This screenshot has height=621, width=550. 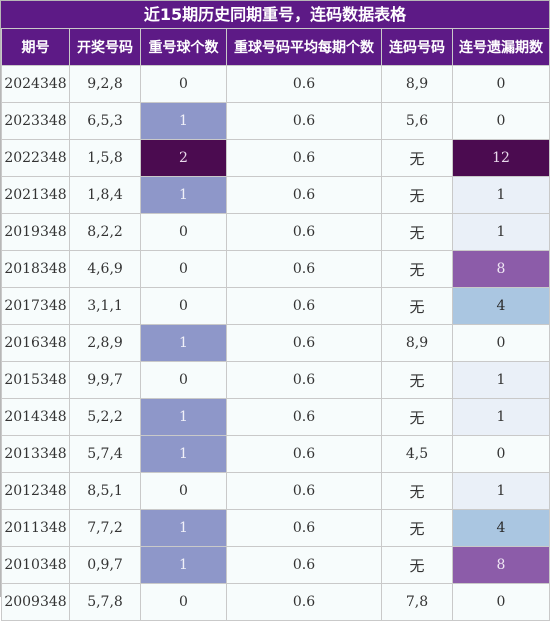 What do you see at coordinates (417, 121) in the screenshot?
I see `consec-cell: 5,6` at bounding box center [417, 121].